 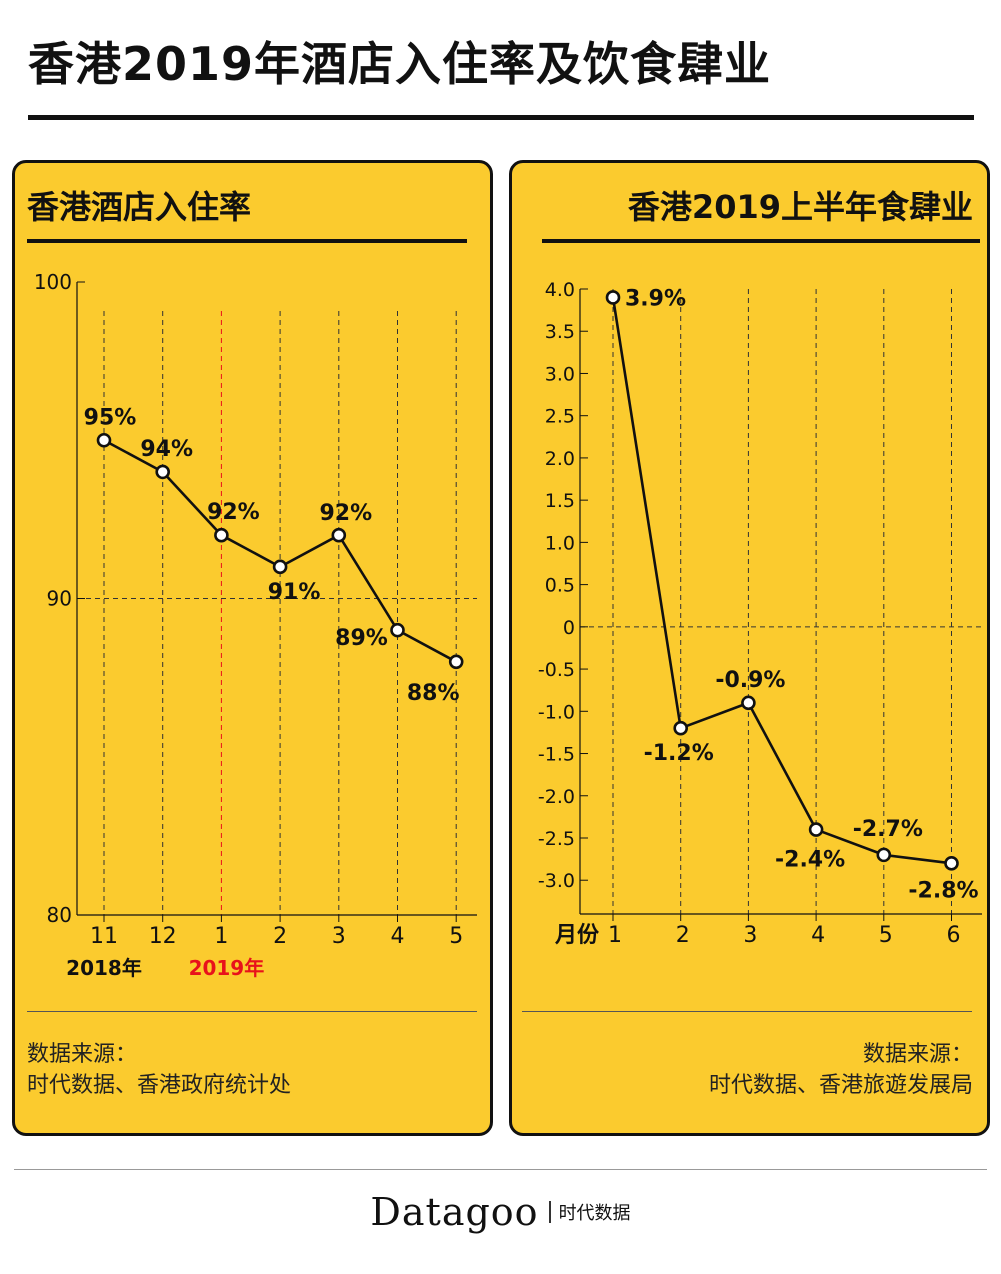 What do you see at coordinates (166, 449) in the screenshot?
I see `hotel-data-label: 94%` at bounding box center [166, 449].